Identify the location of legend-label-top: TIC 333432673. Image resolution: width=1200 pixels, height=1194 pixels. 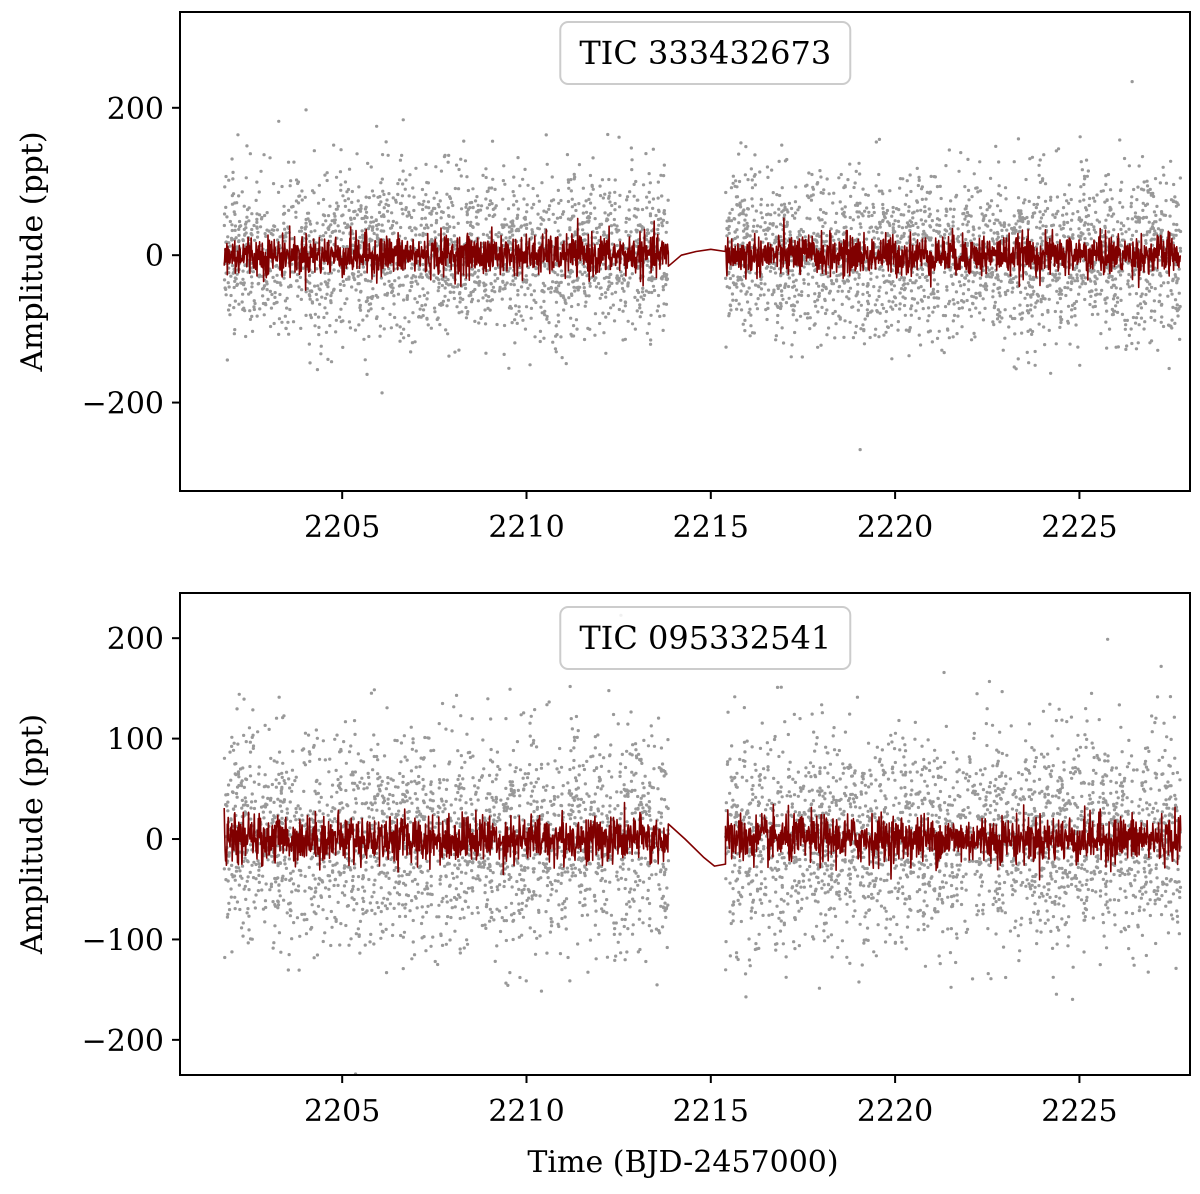
(705, 53).